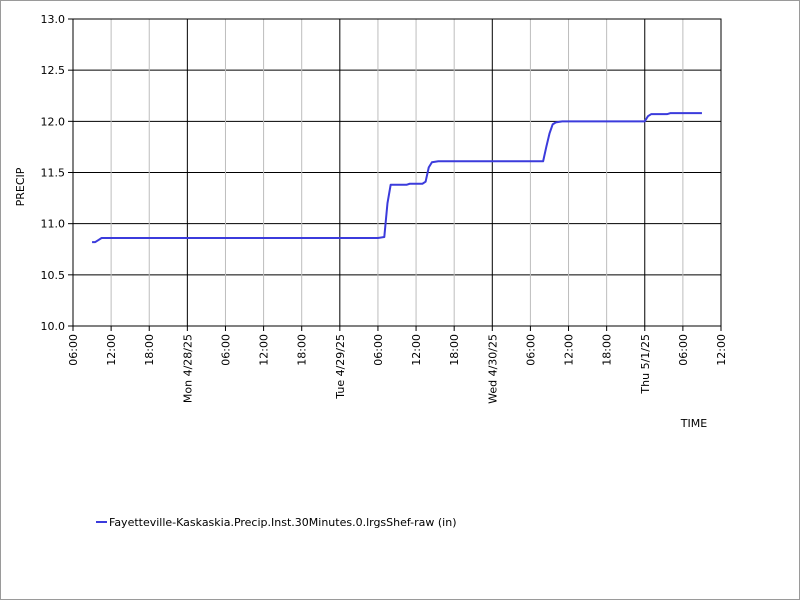 The width and height of the screenshot is (800, 604). Describe the element at coordinates (53, 19) in the screenshot. I see `y-tick-label: 13.0` at that location.